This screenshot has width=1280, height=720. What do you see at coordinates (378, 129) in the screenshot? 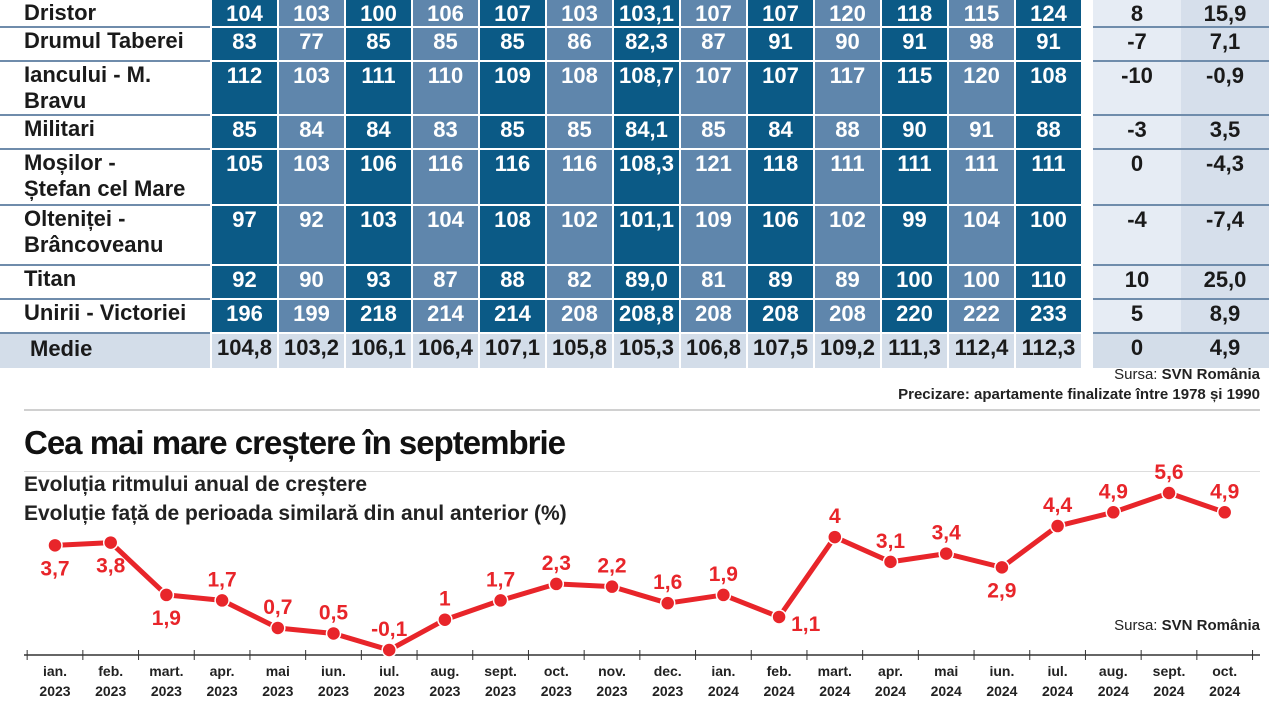
I see `month-value-text: 84` at bounding box center [378, 129].